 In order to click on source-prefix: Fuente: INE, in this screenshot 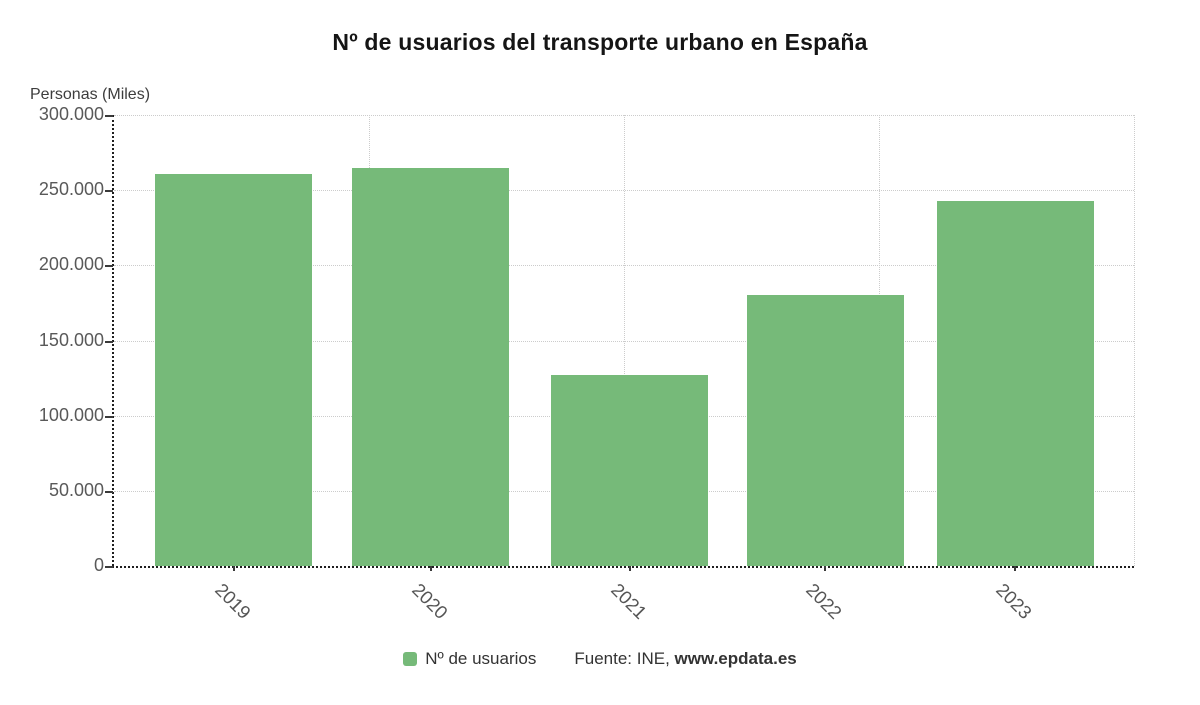, I will do `click(622, 658)`.